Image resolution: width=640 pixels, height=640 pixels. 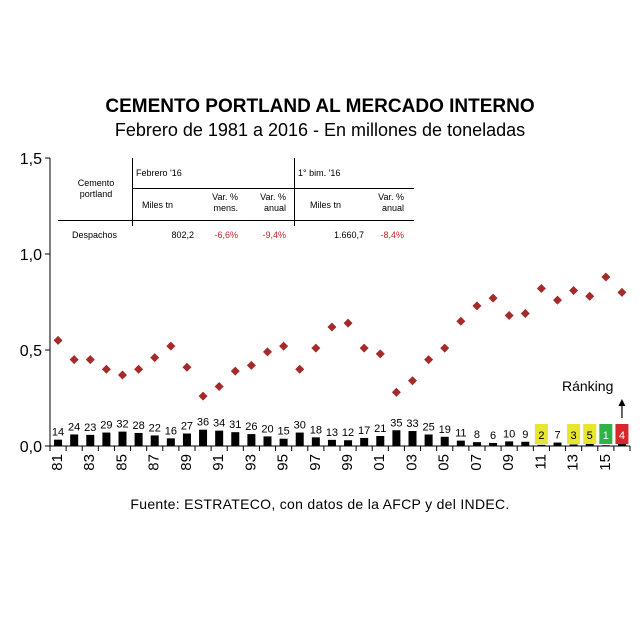 I want to click on ranking-label: 21, so click(x=380, y=429).